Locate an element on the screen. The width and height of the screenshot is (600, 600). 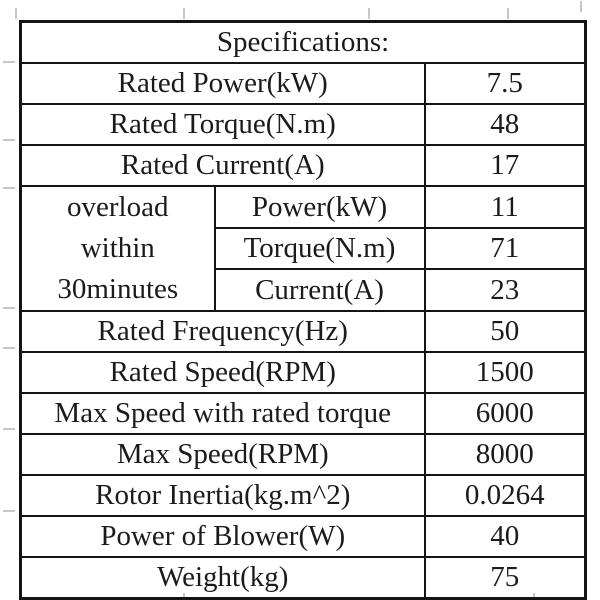
spec-value-rated-current: 17 is located at coordinates (505, 165).